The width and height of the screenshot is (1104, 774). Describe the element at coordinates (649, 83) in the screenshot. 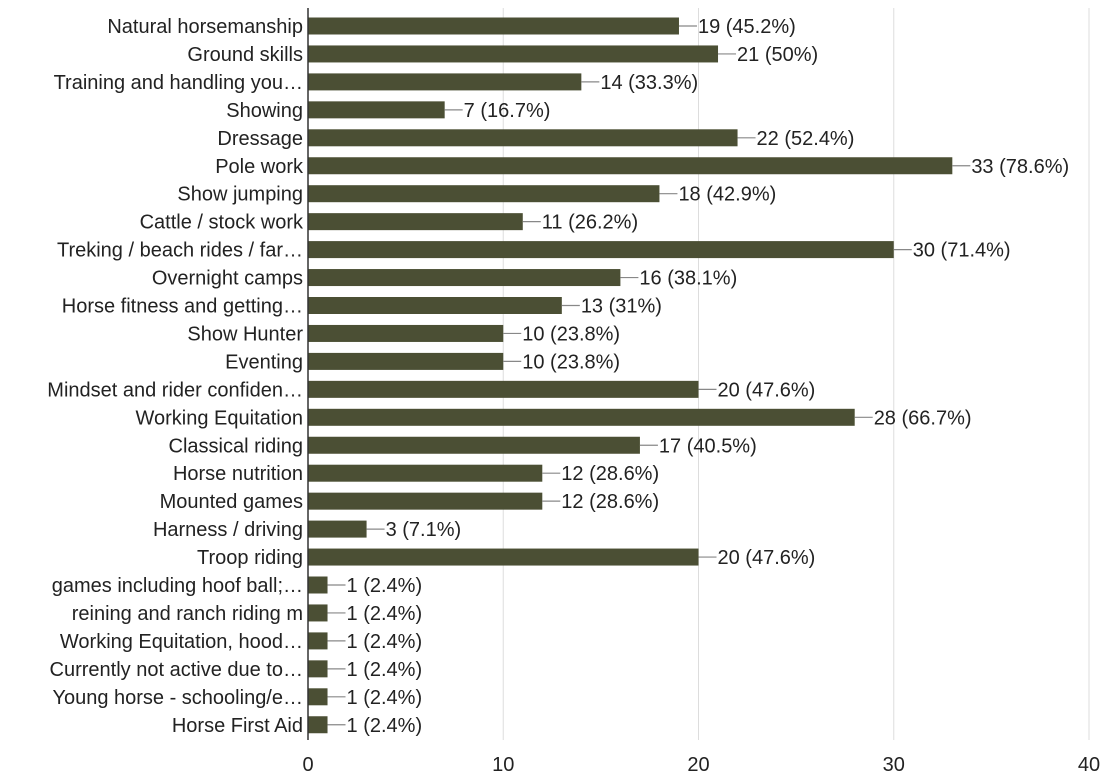

I see `data-label: 14 (33.3%)` at that location.